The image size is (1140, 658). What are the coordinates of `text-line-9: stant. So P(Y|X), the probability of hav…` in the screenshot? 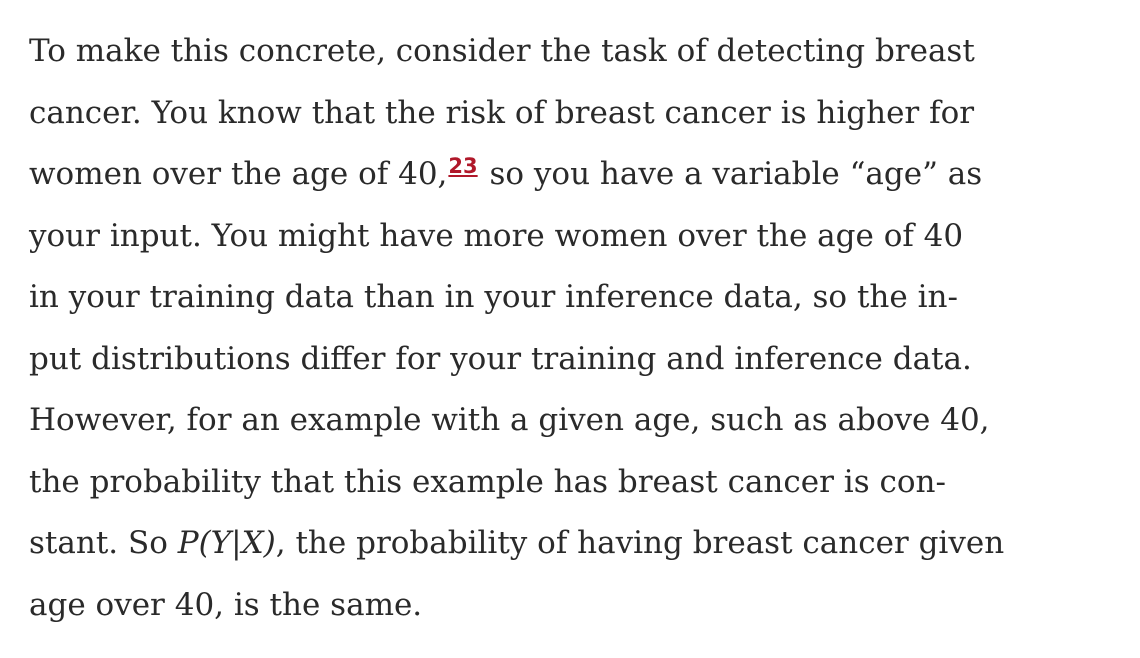 It's located at (584, 544).